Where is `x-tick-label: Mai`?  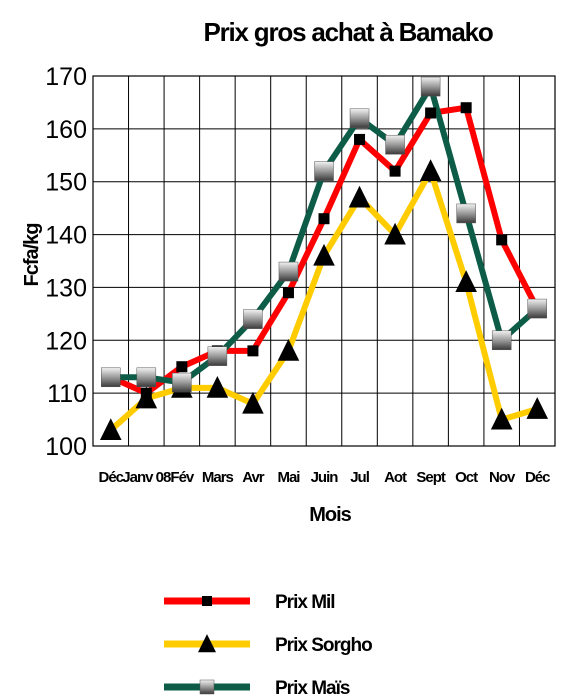
x-tick-label: Mai is located at coordinates (288, 477).